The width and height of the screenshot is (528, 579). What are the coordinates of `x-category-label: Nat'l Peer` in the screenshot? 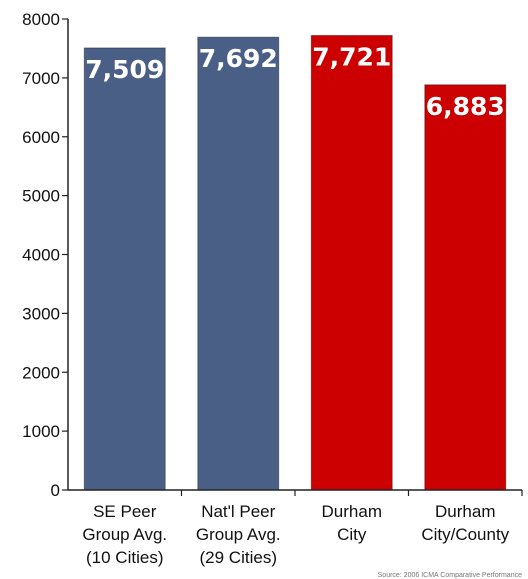 It's located at (238, 511).